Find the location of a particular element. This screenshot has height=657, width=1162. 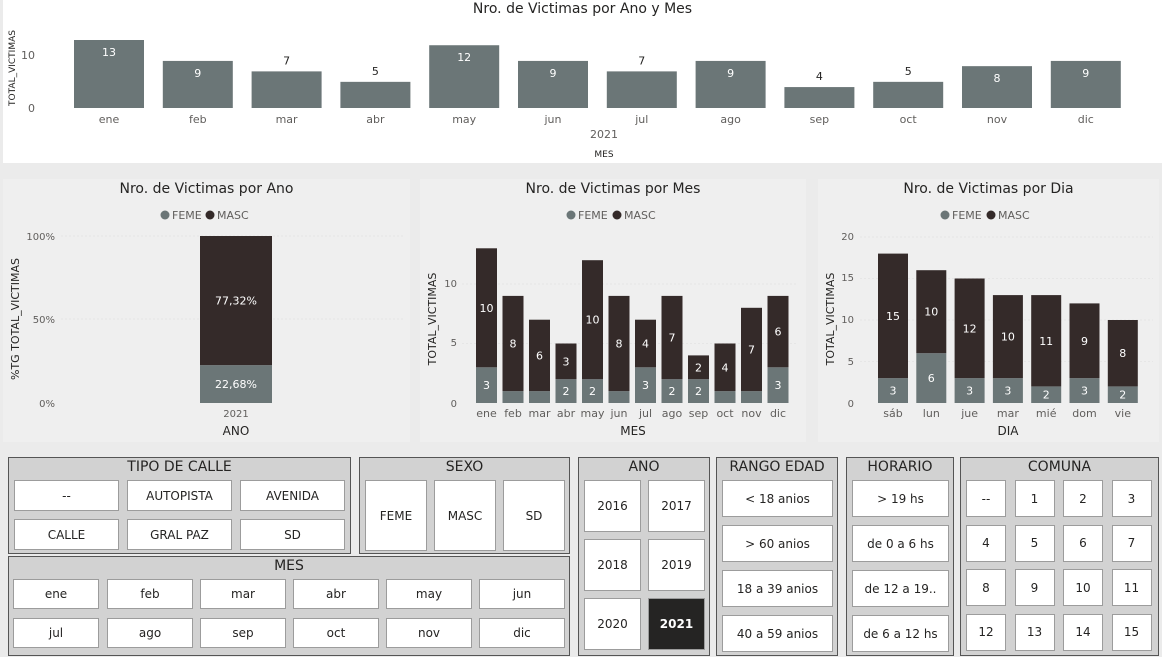

slicer-item-comuna-1: 1 is located at coordinates (1034, 498).